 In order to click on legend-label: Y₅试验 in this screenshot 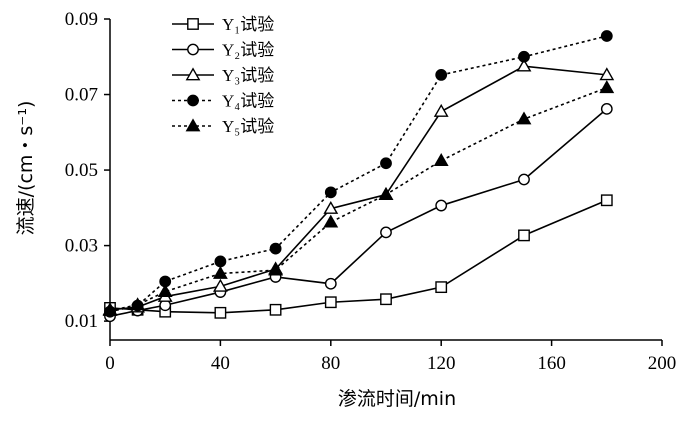, I will do `click(248, 126)`.